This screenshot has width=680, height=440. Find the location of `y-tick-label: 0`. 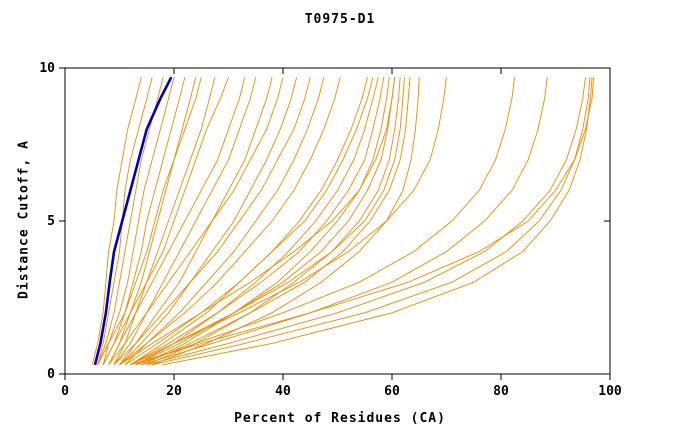

y-tick-label: 0 is located at coordinates (51, 374).